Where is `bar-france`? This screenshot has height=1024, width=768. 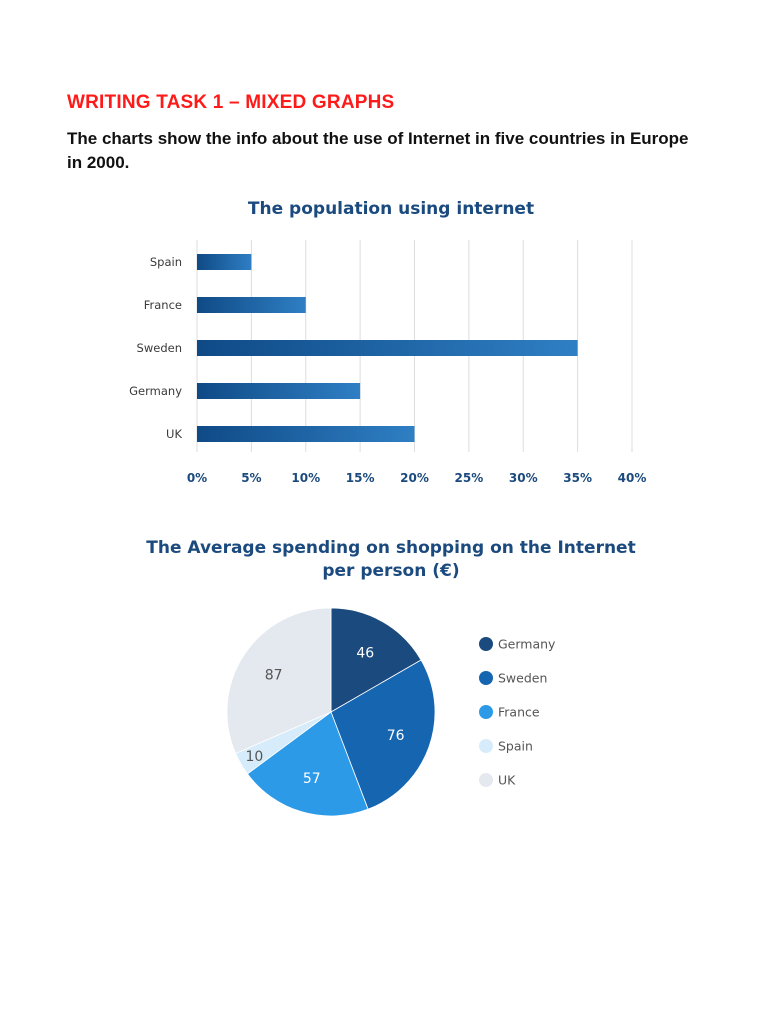 bar-france is located at coordinates (251, 305).